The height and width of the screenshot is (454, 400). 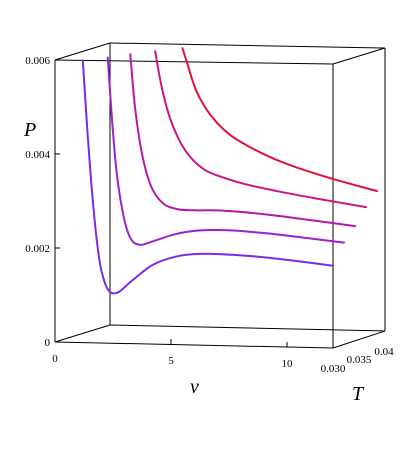 What do you see at coordinates (55, 359) in the screenshot?
I see `x-tick-label-0: 0` at bounding box center [55, 359].